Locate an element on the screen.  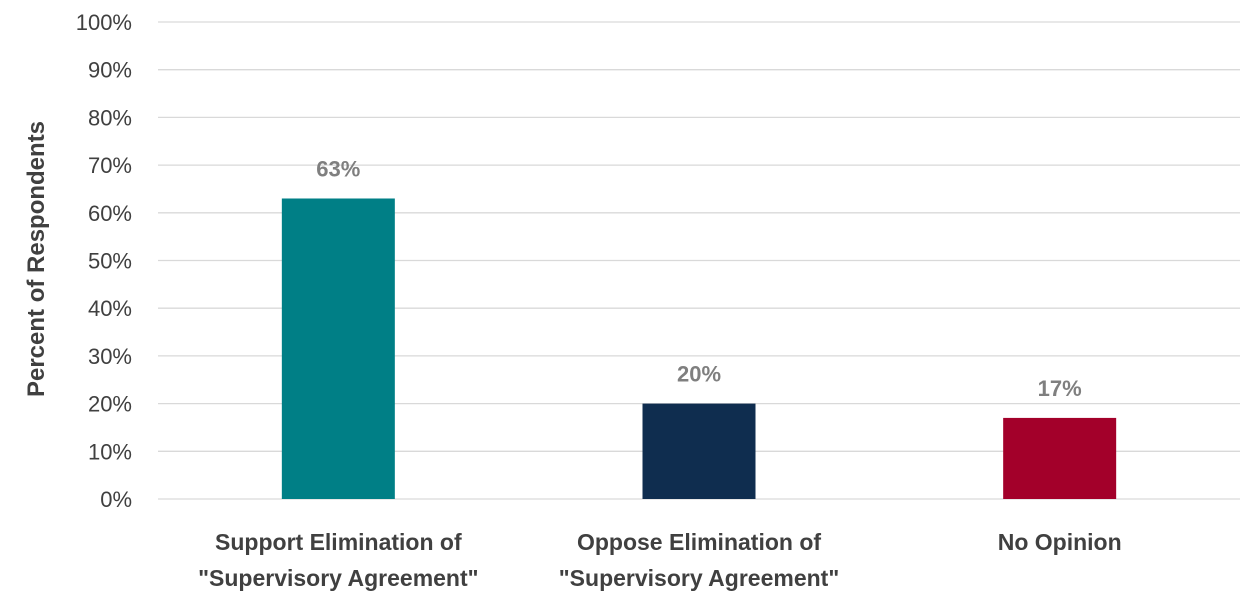
y-tick-label: 80% is located at coordinates (110, 117).